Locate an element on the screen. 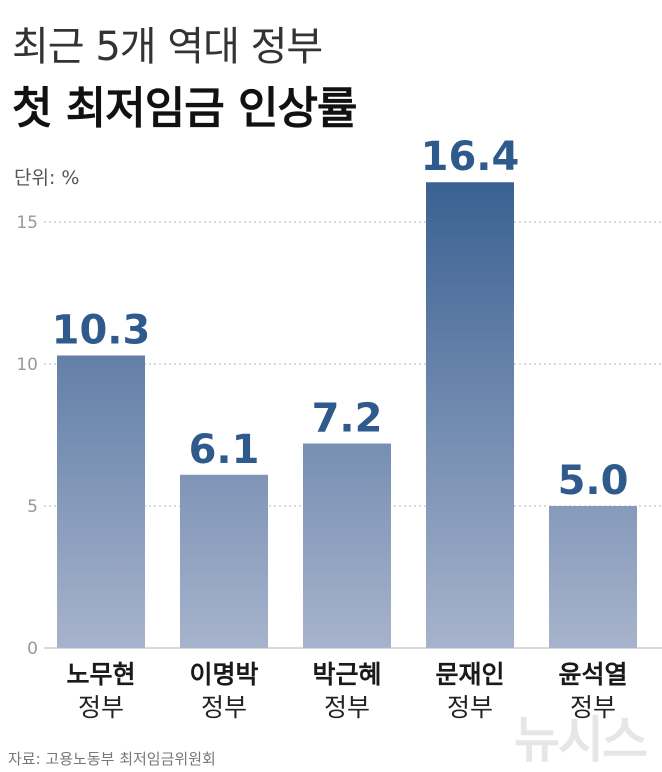 The height and width of the screenshot is (772, 662). category-sublabel-2: 정부 is located at coordinates (224, 707).